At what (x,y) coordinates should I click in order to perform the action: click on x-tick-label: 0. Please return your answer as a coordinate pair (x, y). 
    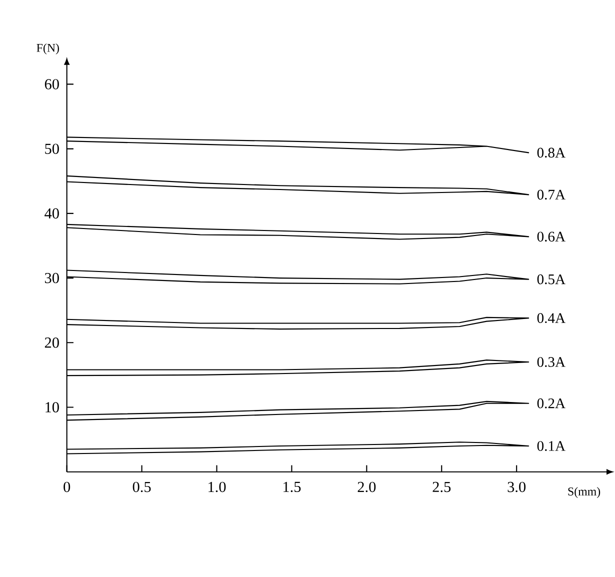
    Looking at the image, I should click on (67, 487).